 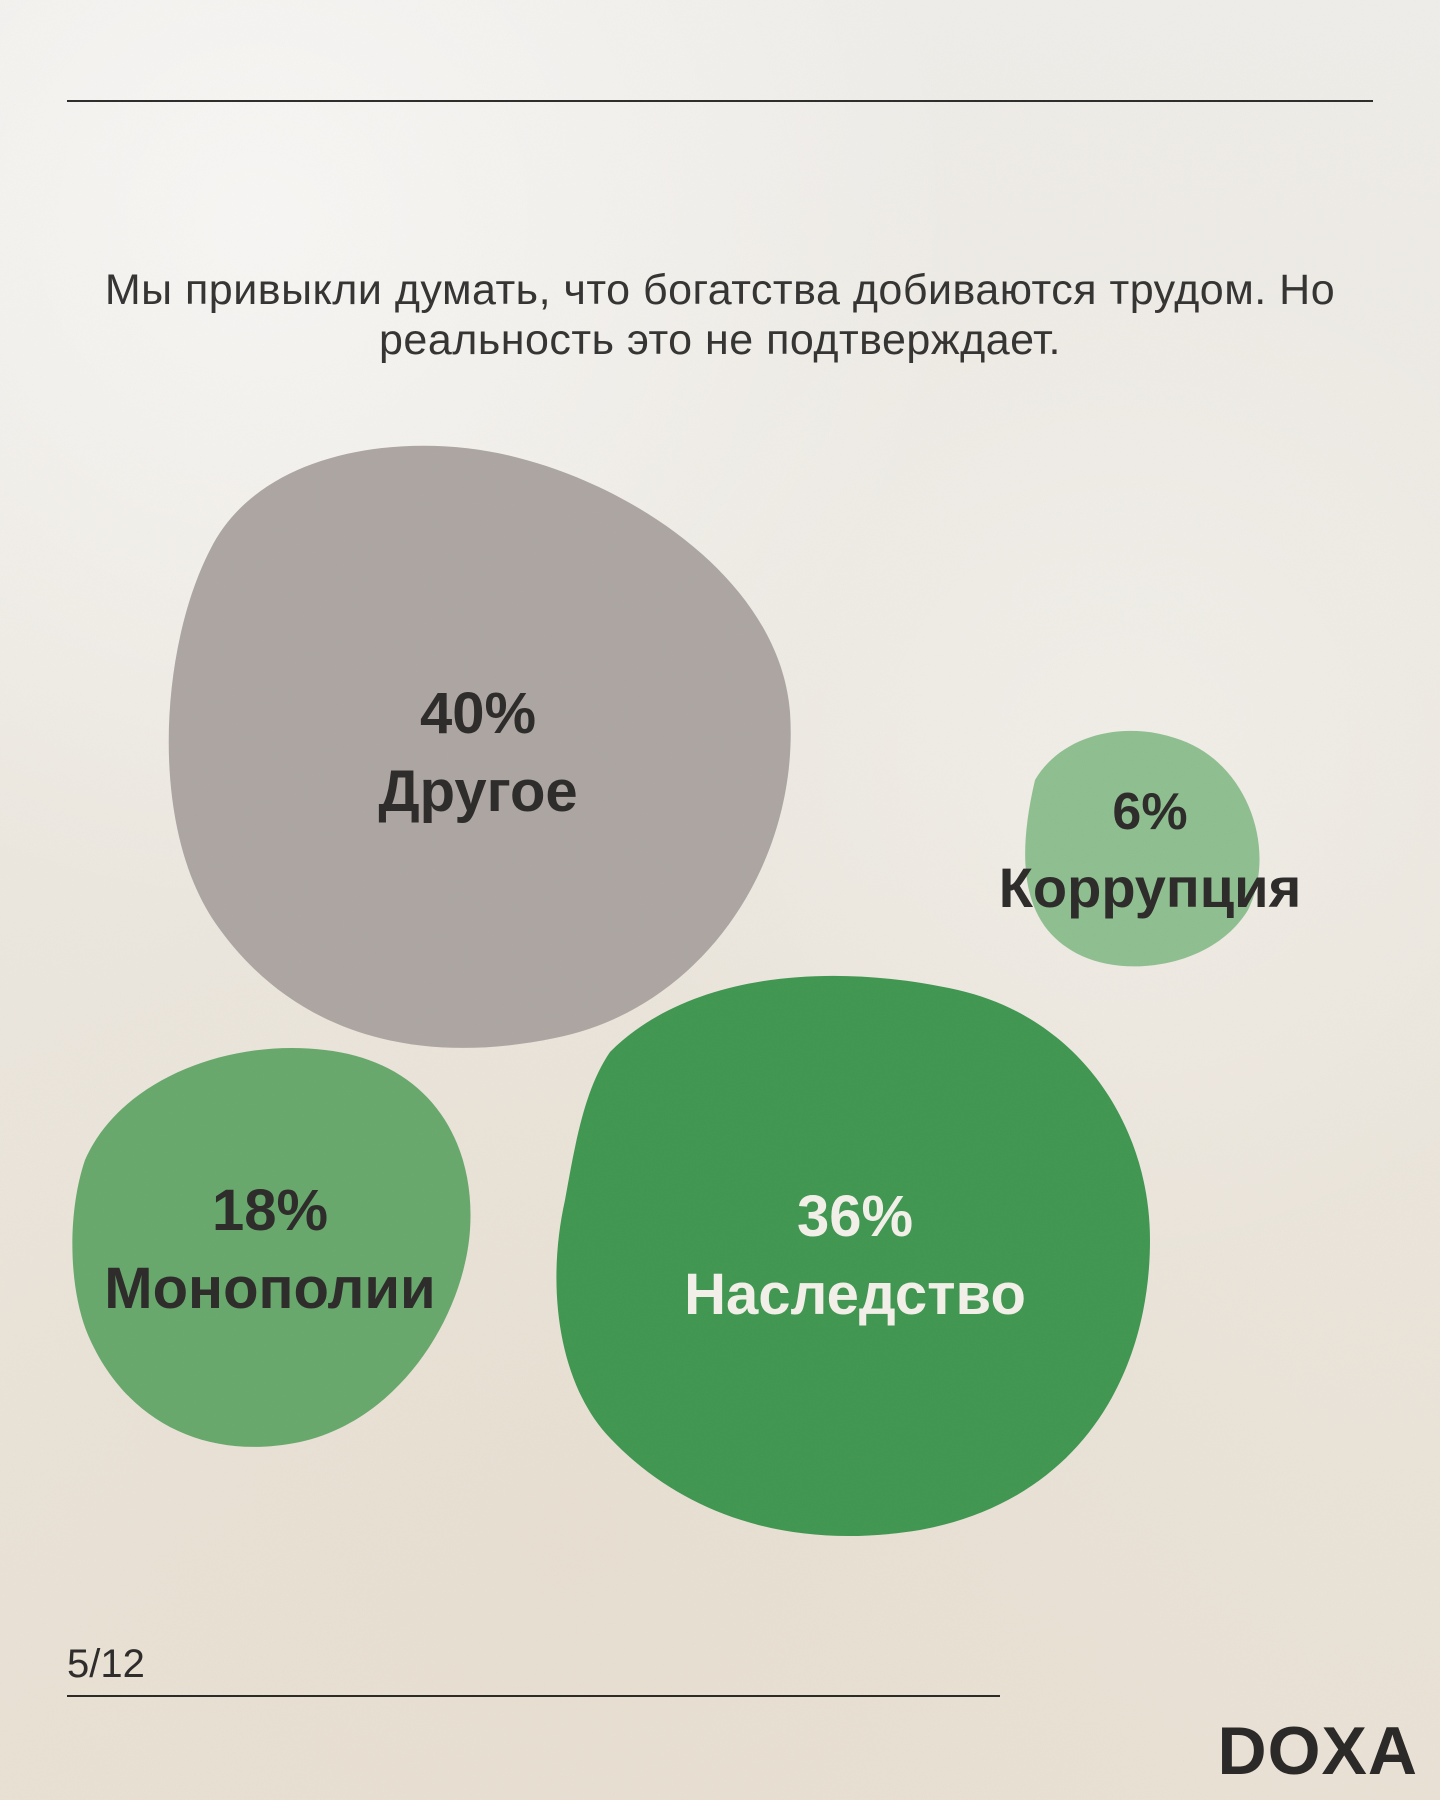 I want to click on page-number: 5/12, so click(x=106, y=1664).